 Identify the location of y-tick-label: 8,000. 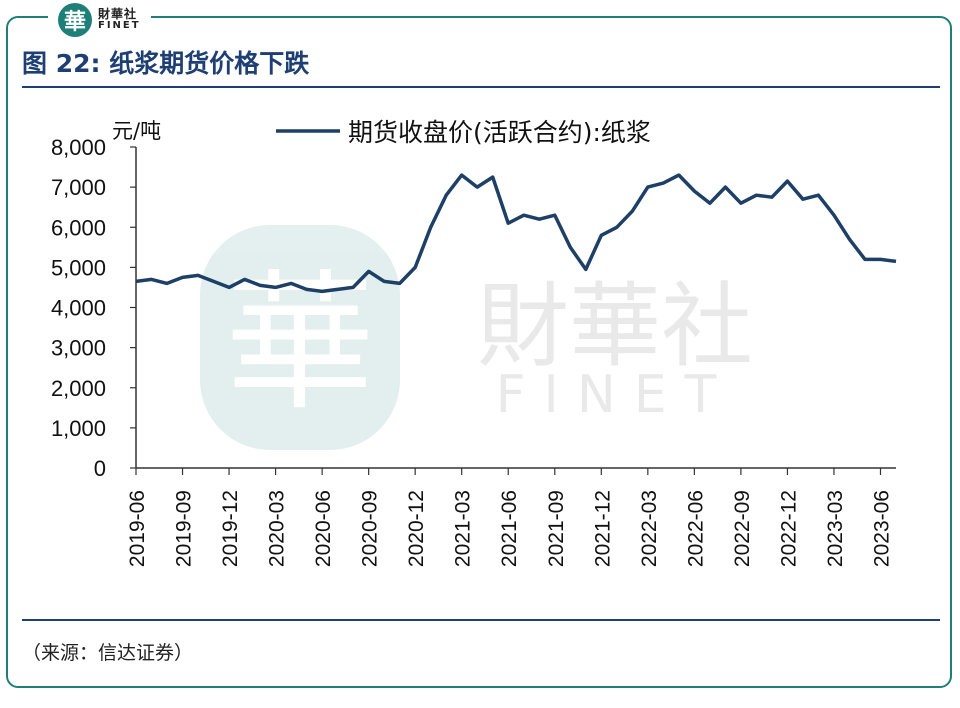
(78, 147).